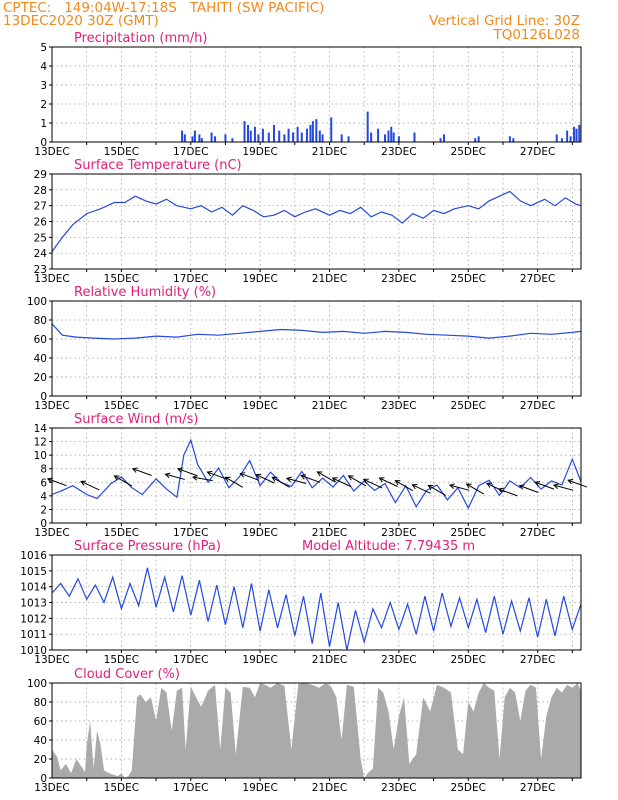 This screenshot has height=800, width=618. I want to click on temperature-x-tick-label: 17DEC, so click(190, 279).